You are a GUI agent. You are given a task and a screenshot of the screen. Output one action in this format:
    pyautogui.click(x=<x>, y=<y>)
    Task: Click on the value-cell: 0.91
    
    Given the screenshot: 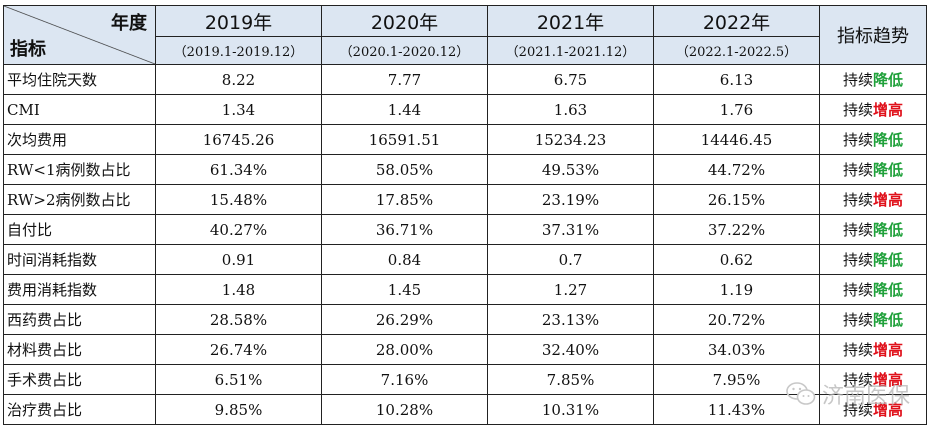 What is the action you would take?
    pyautogui.click(x=238, y=259)
    